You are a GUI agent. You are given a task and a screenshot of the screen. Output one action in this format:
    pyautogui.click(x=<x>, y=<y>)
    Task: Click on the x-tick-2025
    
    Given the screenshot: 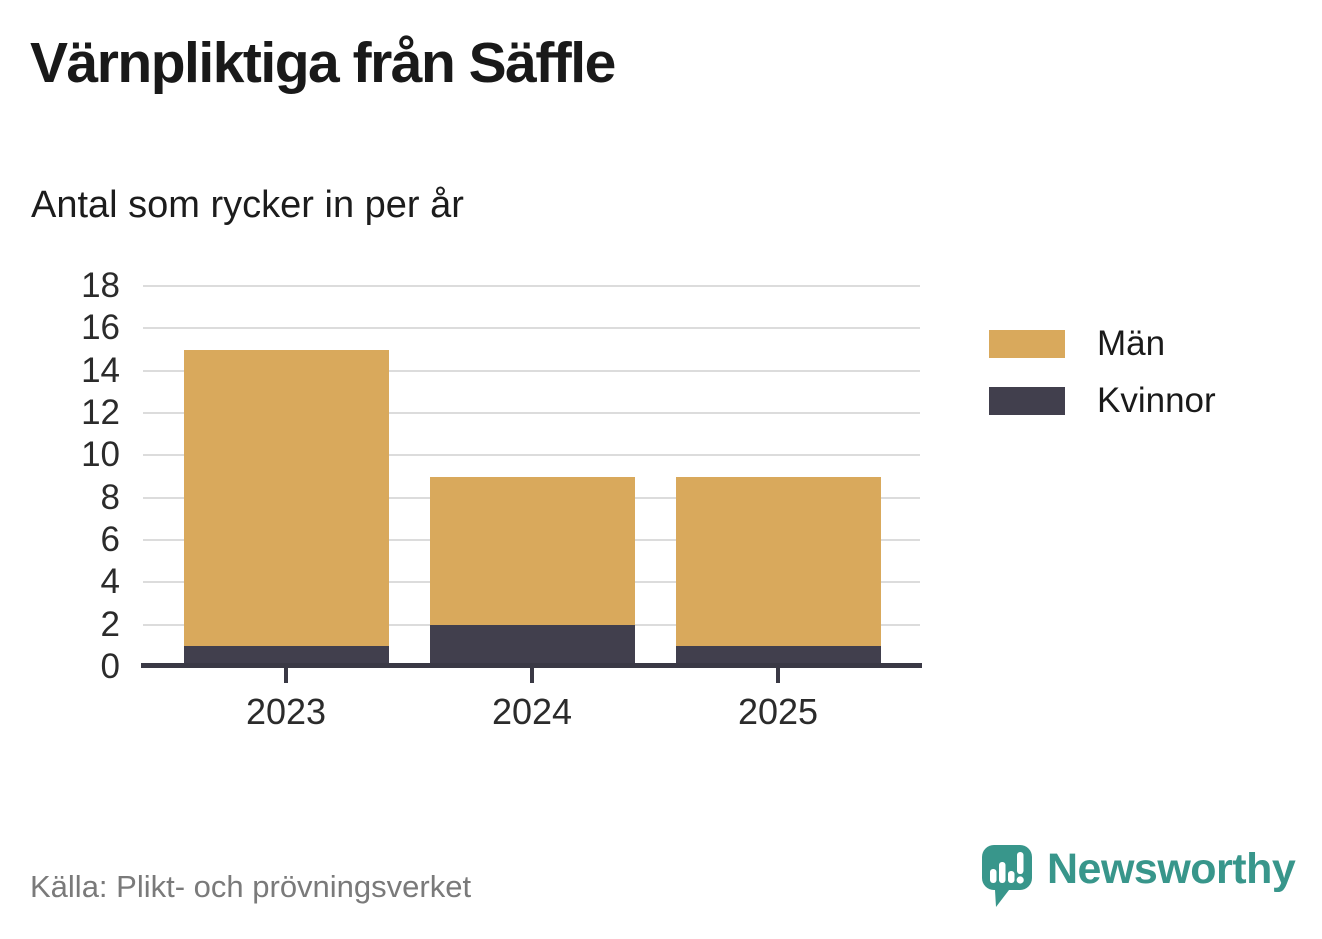 What is the action you would take?
    pyautogui.click(x=778, y=675)
    